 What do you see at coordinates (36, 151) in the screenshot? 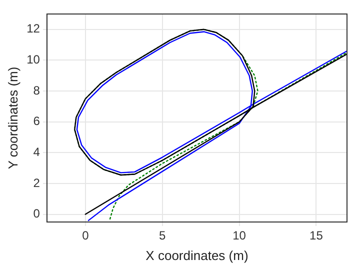
I see `y-tick-label: 4` at bounding box center [36, 151].